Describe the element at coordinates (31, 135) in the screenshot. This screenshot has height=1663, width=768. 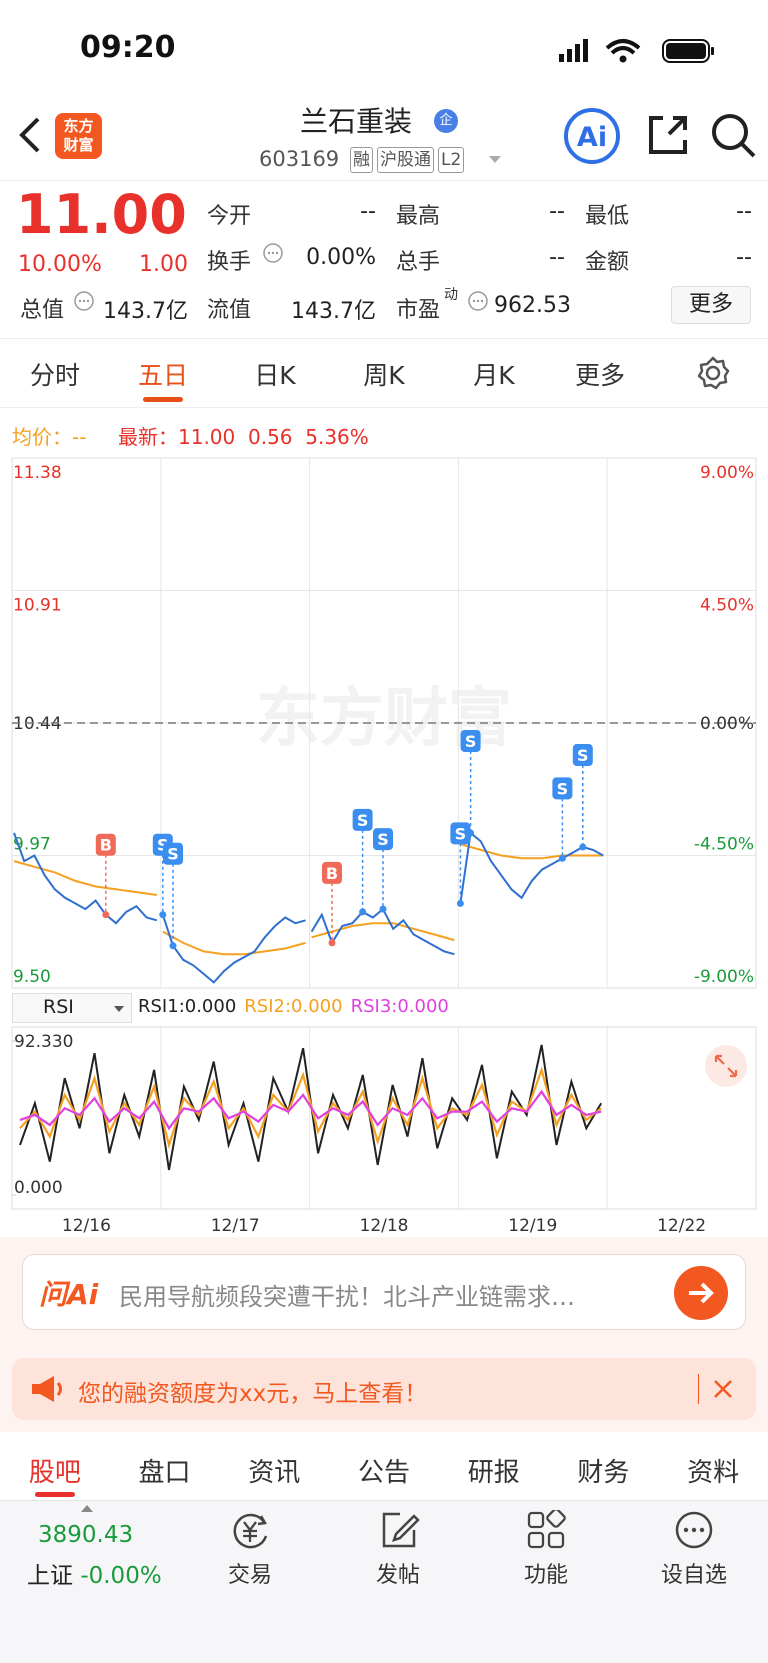
I see `back-button` at that location.